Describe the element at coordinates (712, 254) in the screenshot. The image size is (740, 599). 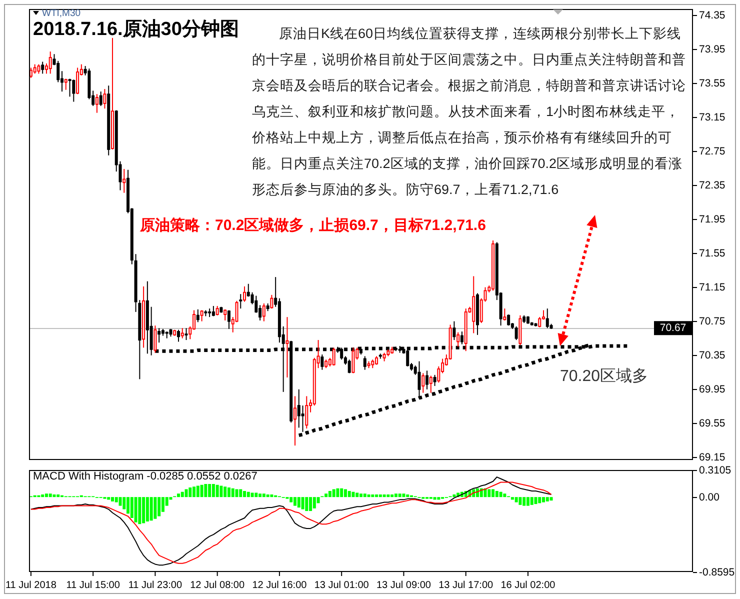
I see `y-tick-label: 71.55` at that location.